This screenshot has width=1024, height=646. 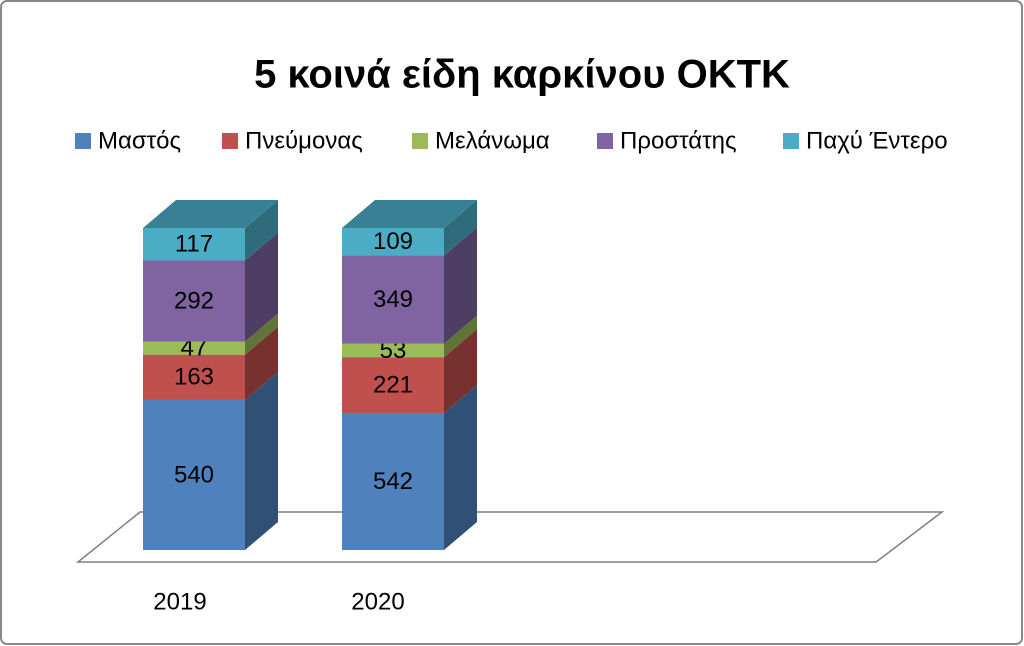 I want to click on data-label: 163, so click(x=194, y=377).